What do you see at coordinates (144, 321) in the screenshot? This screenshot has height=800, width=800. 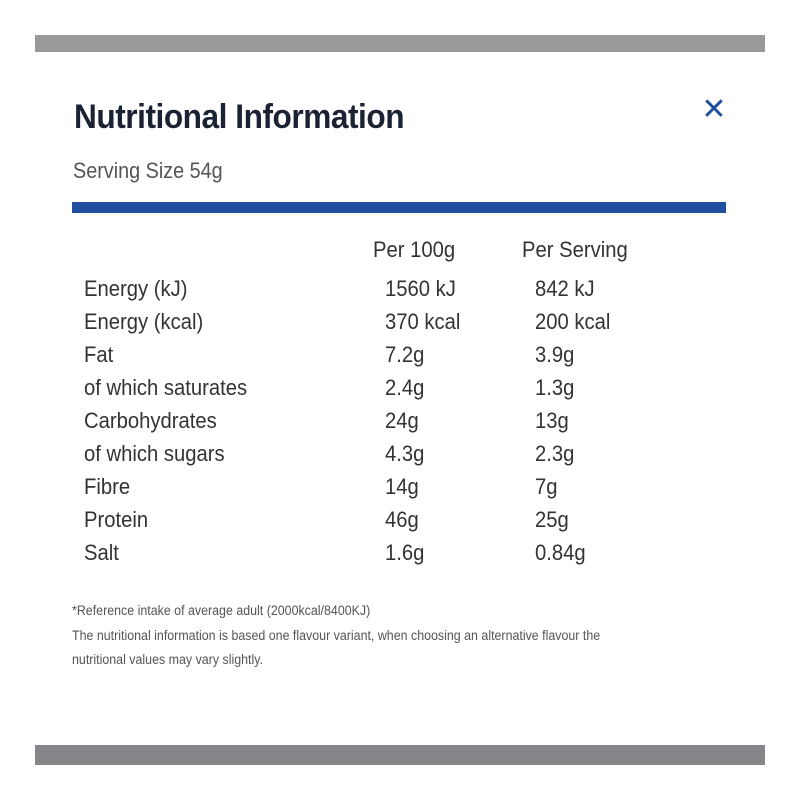 I see `nutrient-label: Energy (kcal)` at bounding box center [144, 321].